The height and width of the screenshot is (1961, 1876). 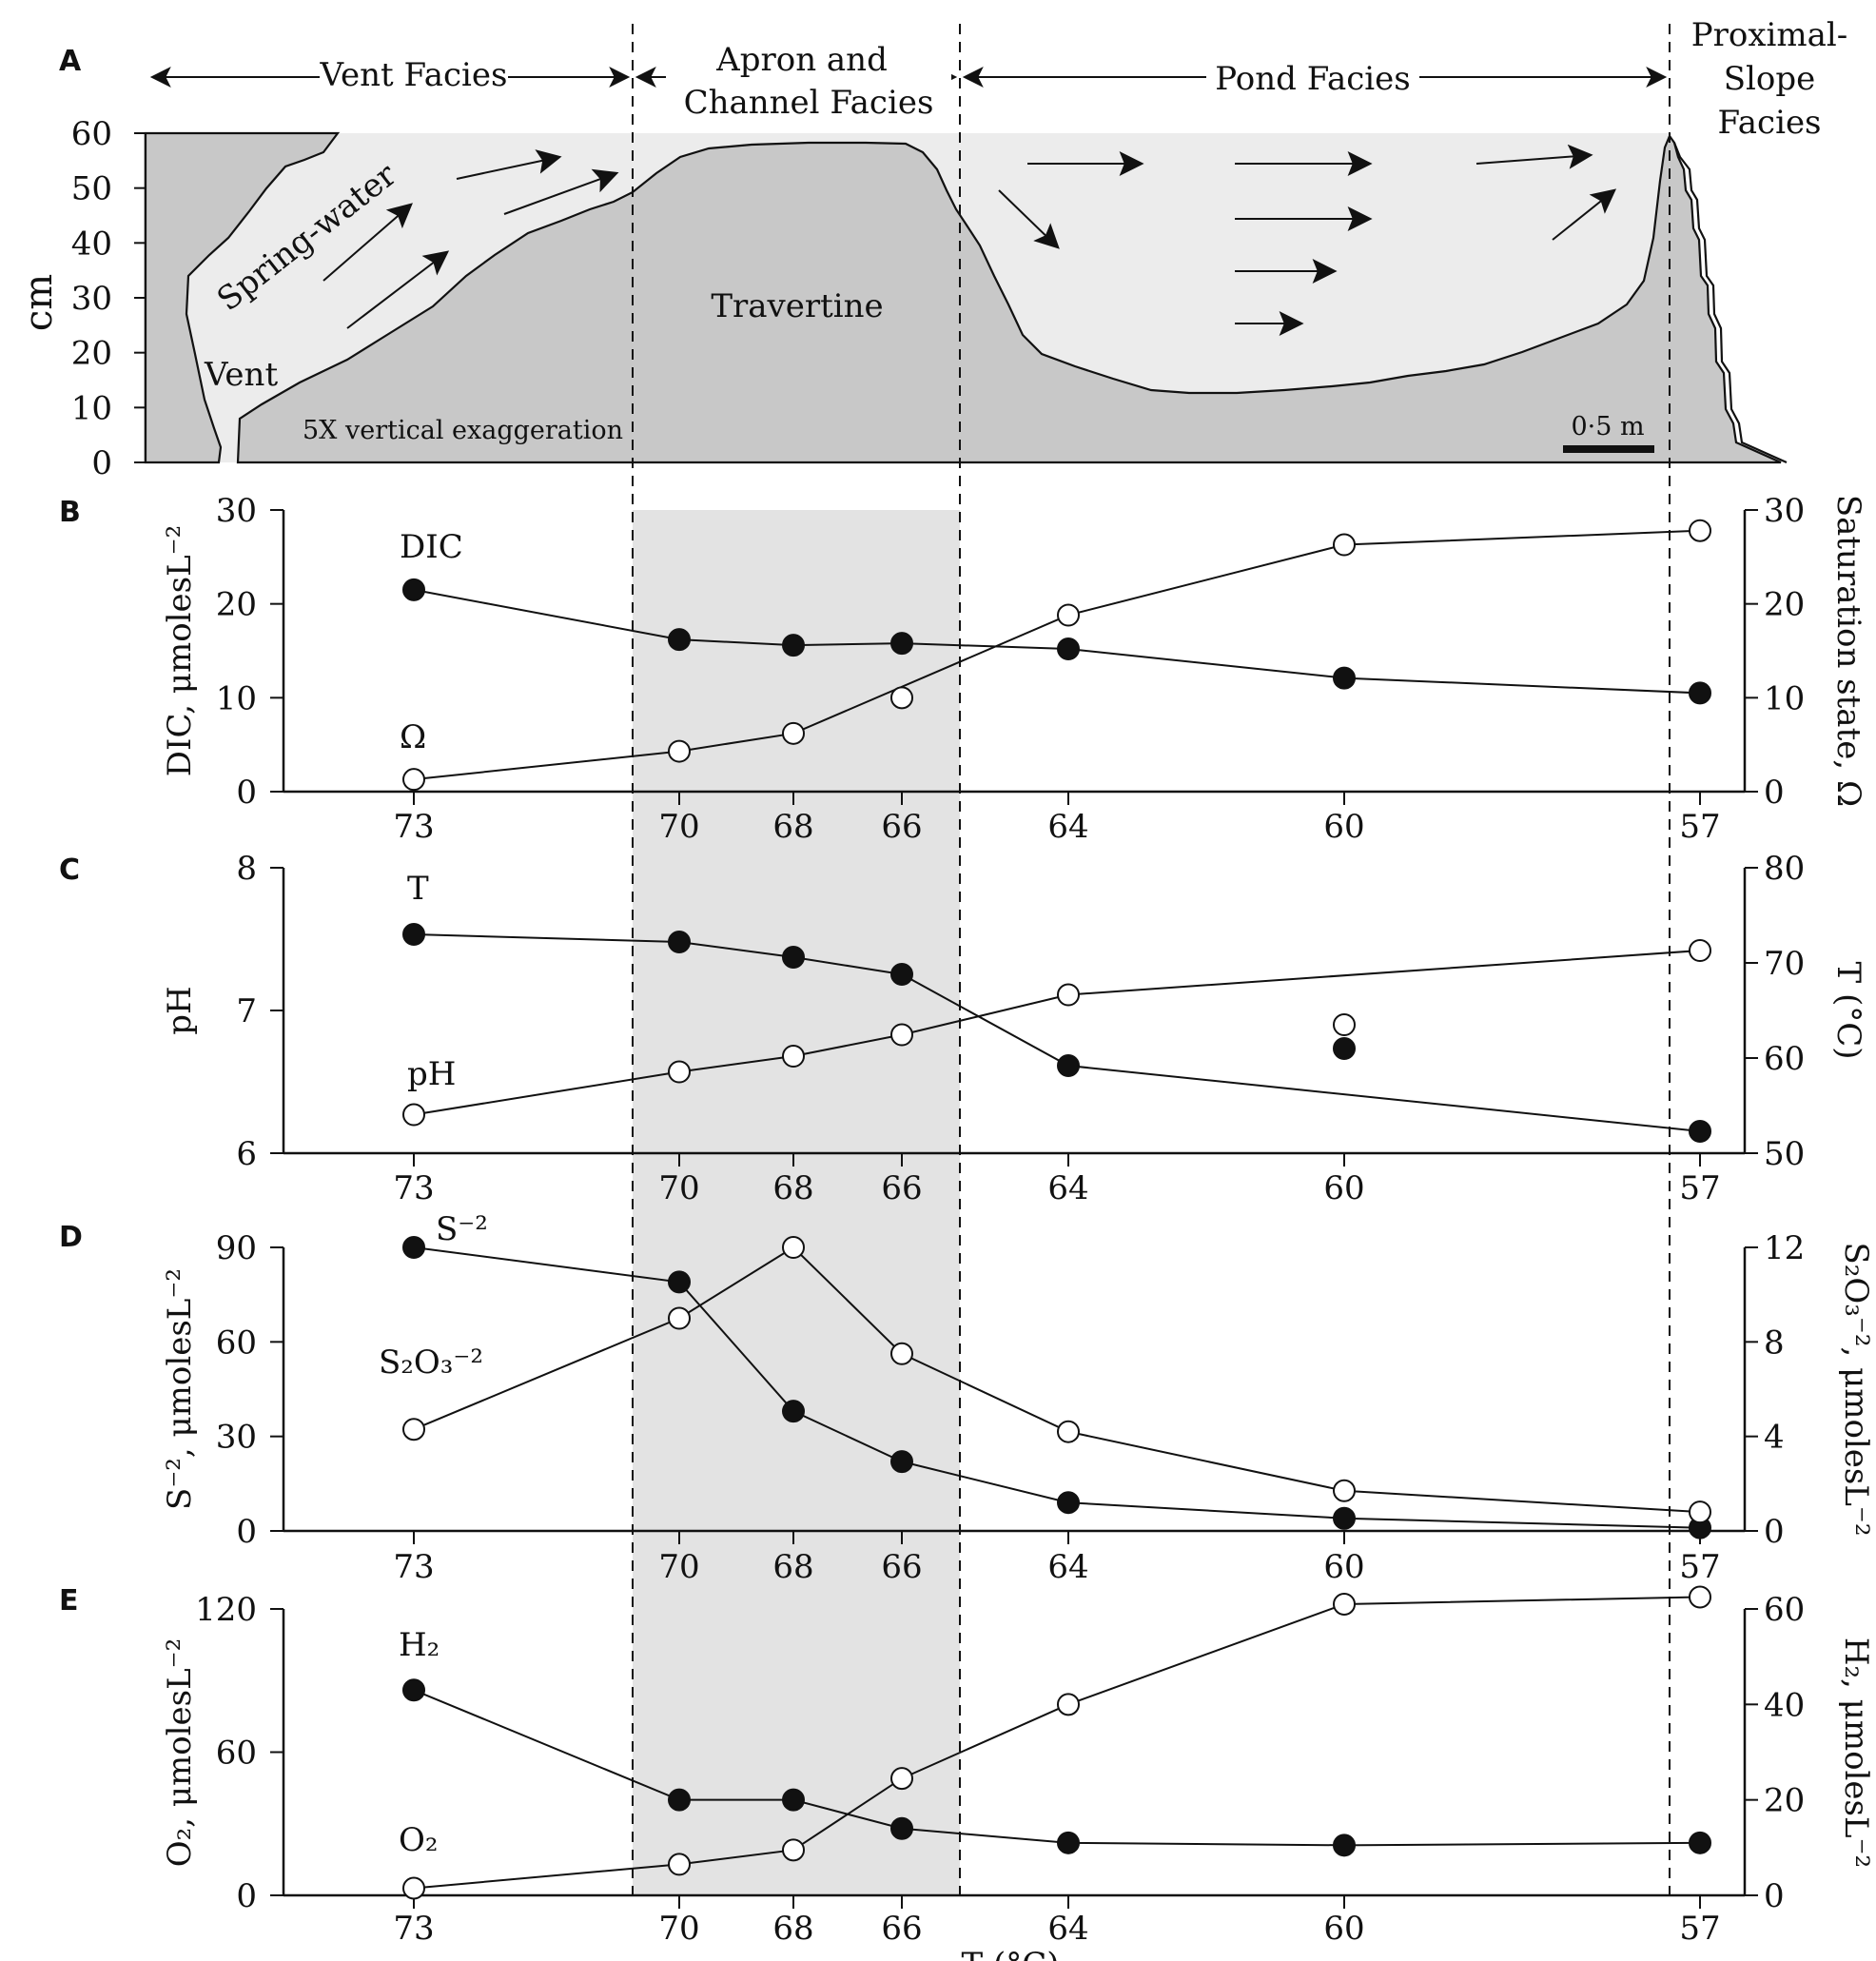 What do you see at coordinates (418, 889) in the screenshot?
I see `panel-c-series-label: T` at bounding box center [418, 889].